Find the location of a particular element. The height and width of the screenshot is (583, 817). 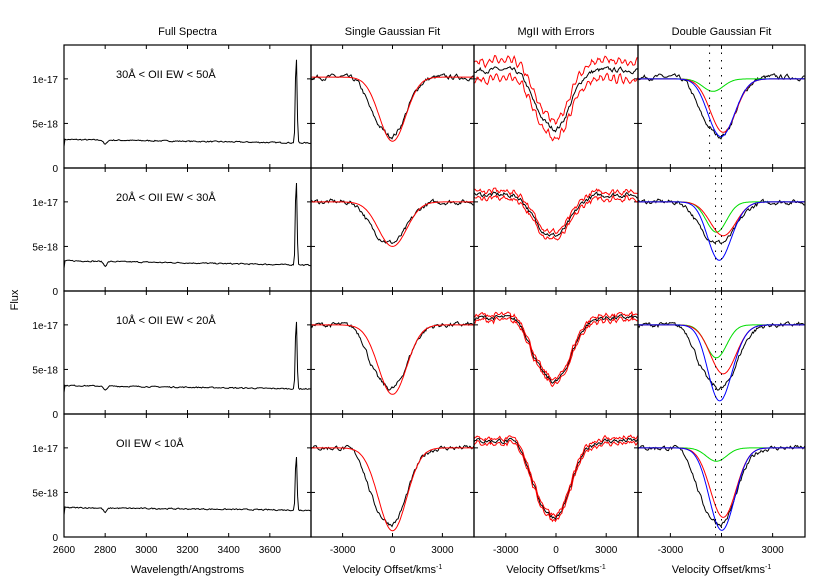

green-component-line is located at coordinates (721, 85).